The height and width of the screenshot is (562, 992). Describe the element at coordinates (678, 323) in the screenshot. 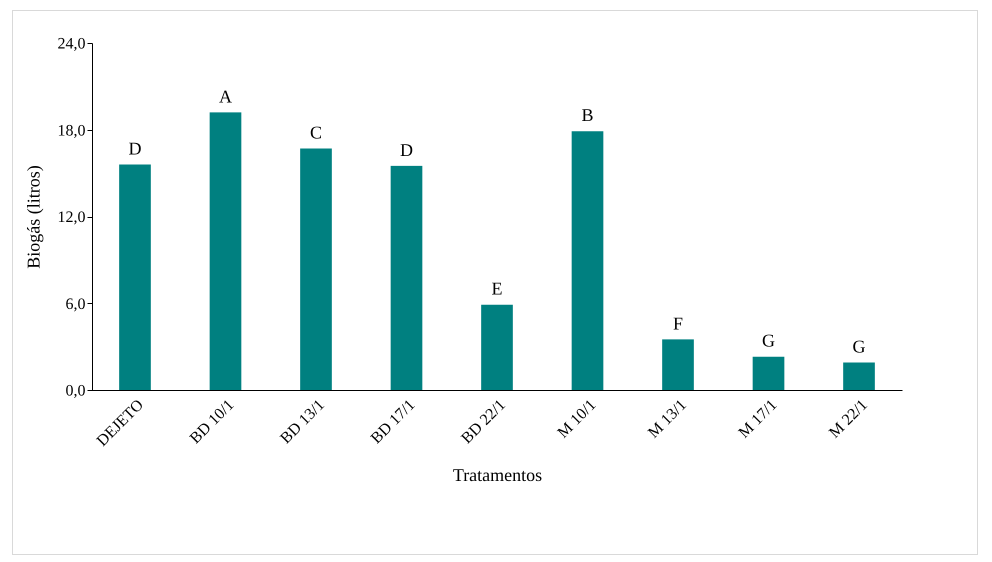

I see `annotation: F` at that location.